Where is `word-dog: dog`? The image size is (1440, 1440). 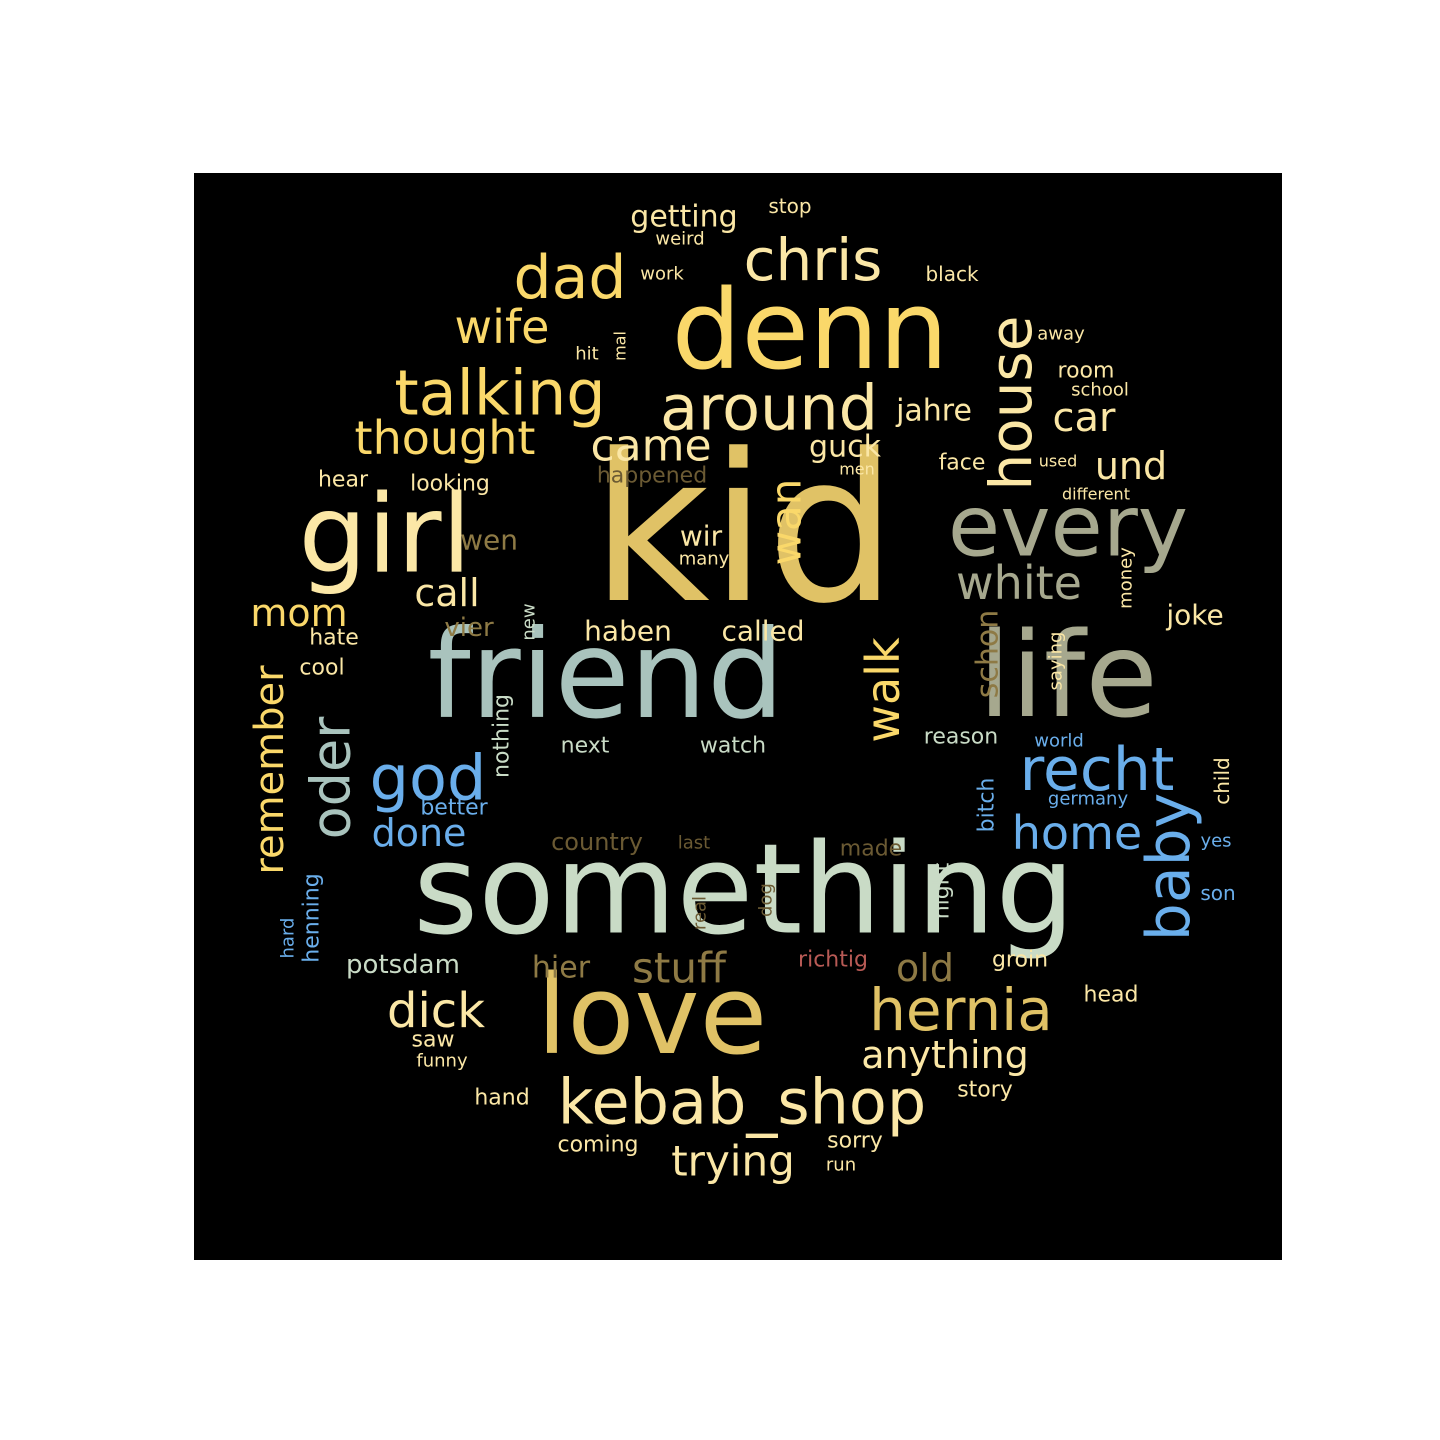 word-dog: dog is located at coordinates (766, 900).